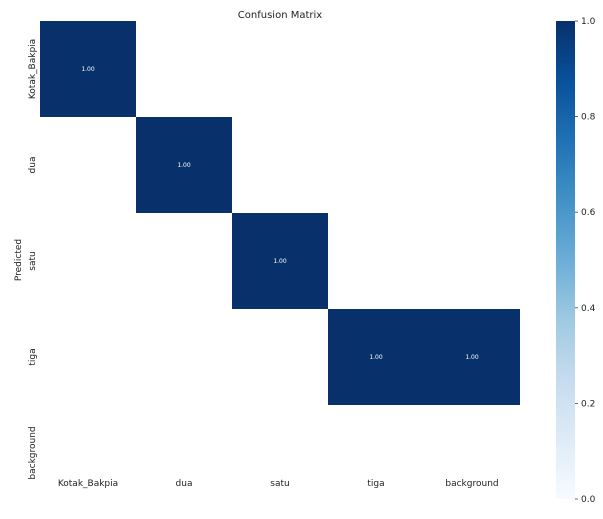 This screenshot has height=519, width=603. Describe the element at coordinates (588, 118) in the screenshot. I see `colorbar-tick-label: 0.8` at that location.